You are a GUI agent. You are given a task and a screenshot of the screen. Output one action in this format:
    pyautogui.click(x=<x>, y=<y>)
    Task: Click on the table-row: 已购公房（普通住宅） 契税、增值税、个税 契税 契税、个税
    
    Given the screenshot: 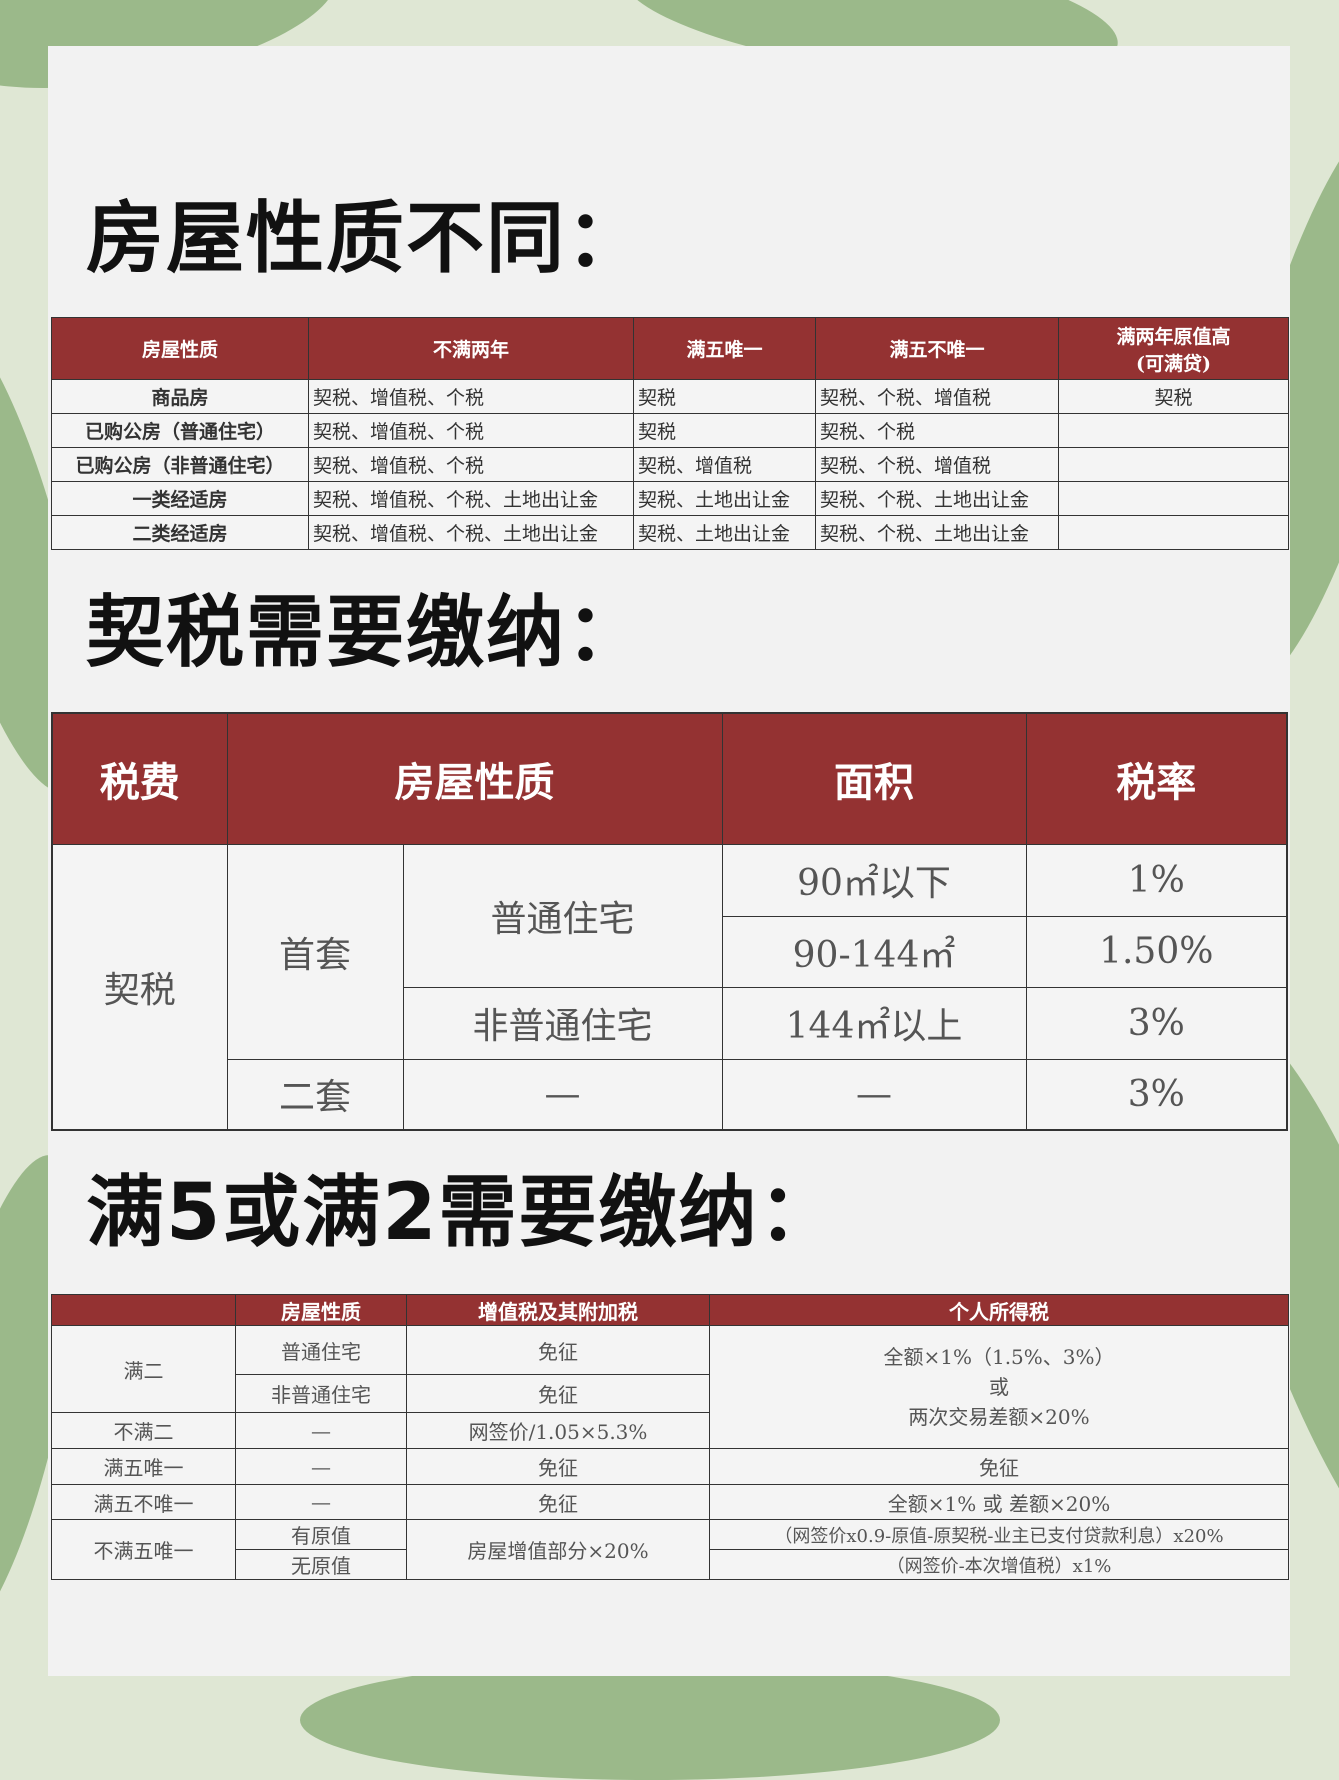 What is the action you would take?
    pyautogui.click(x=670, y=430)
    